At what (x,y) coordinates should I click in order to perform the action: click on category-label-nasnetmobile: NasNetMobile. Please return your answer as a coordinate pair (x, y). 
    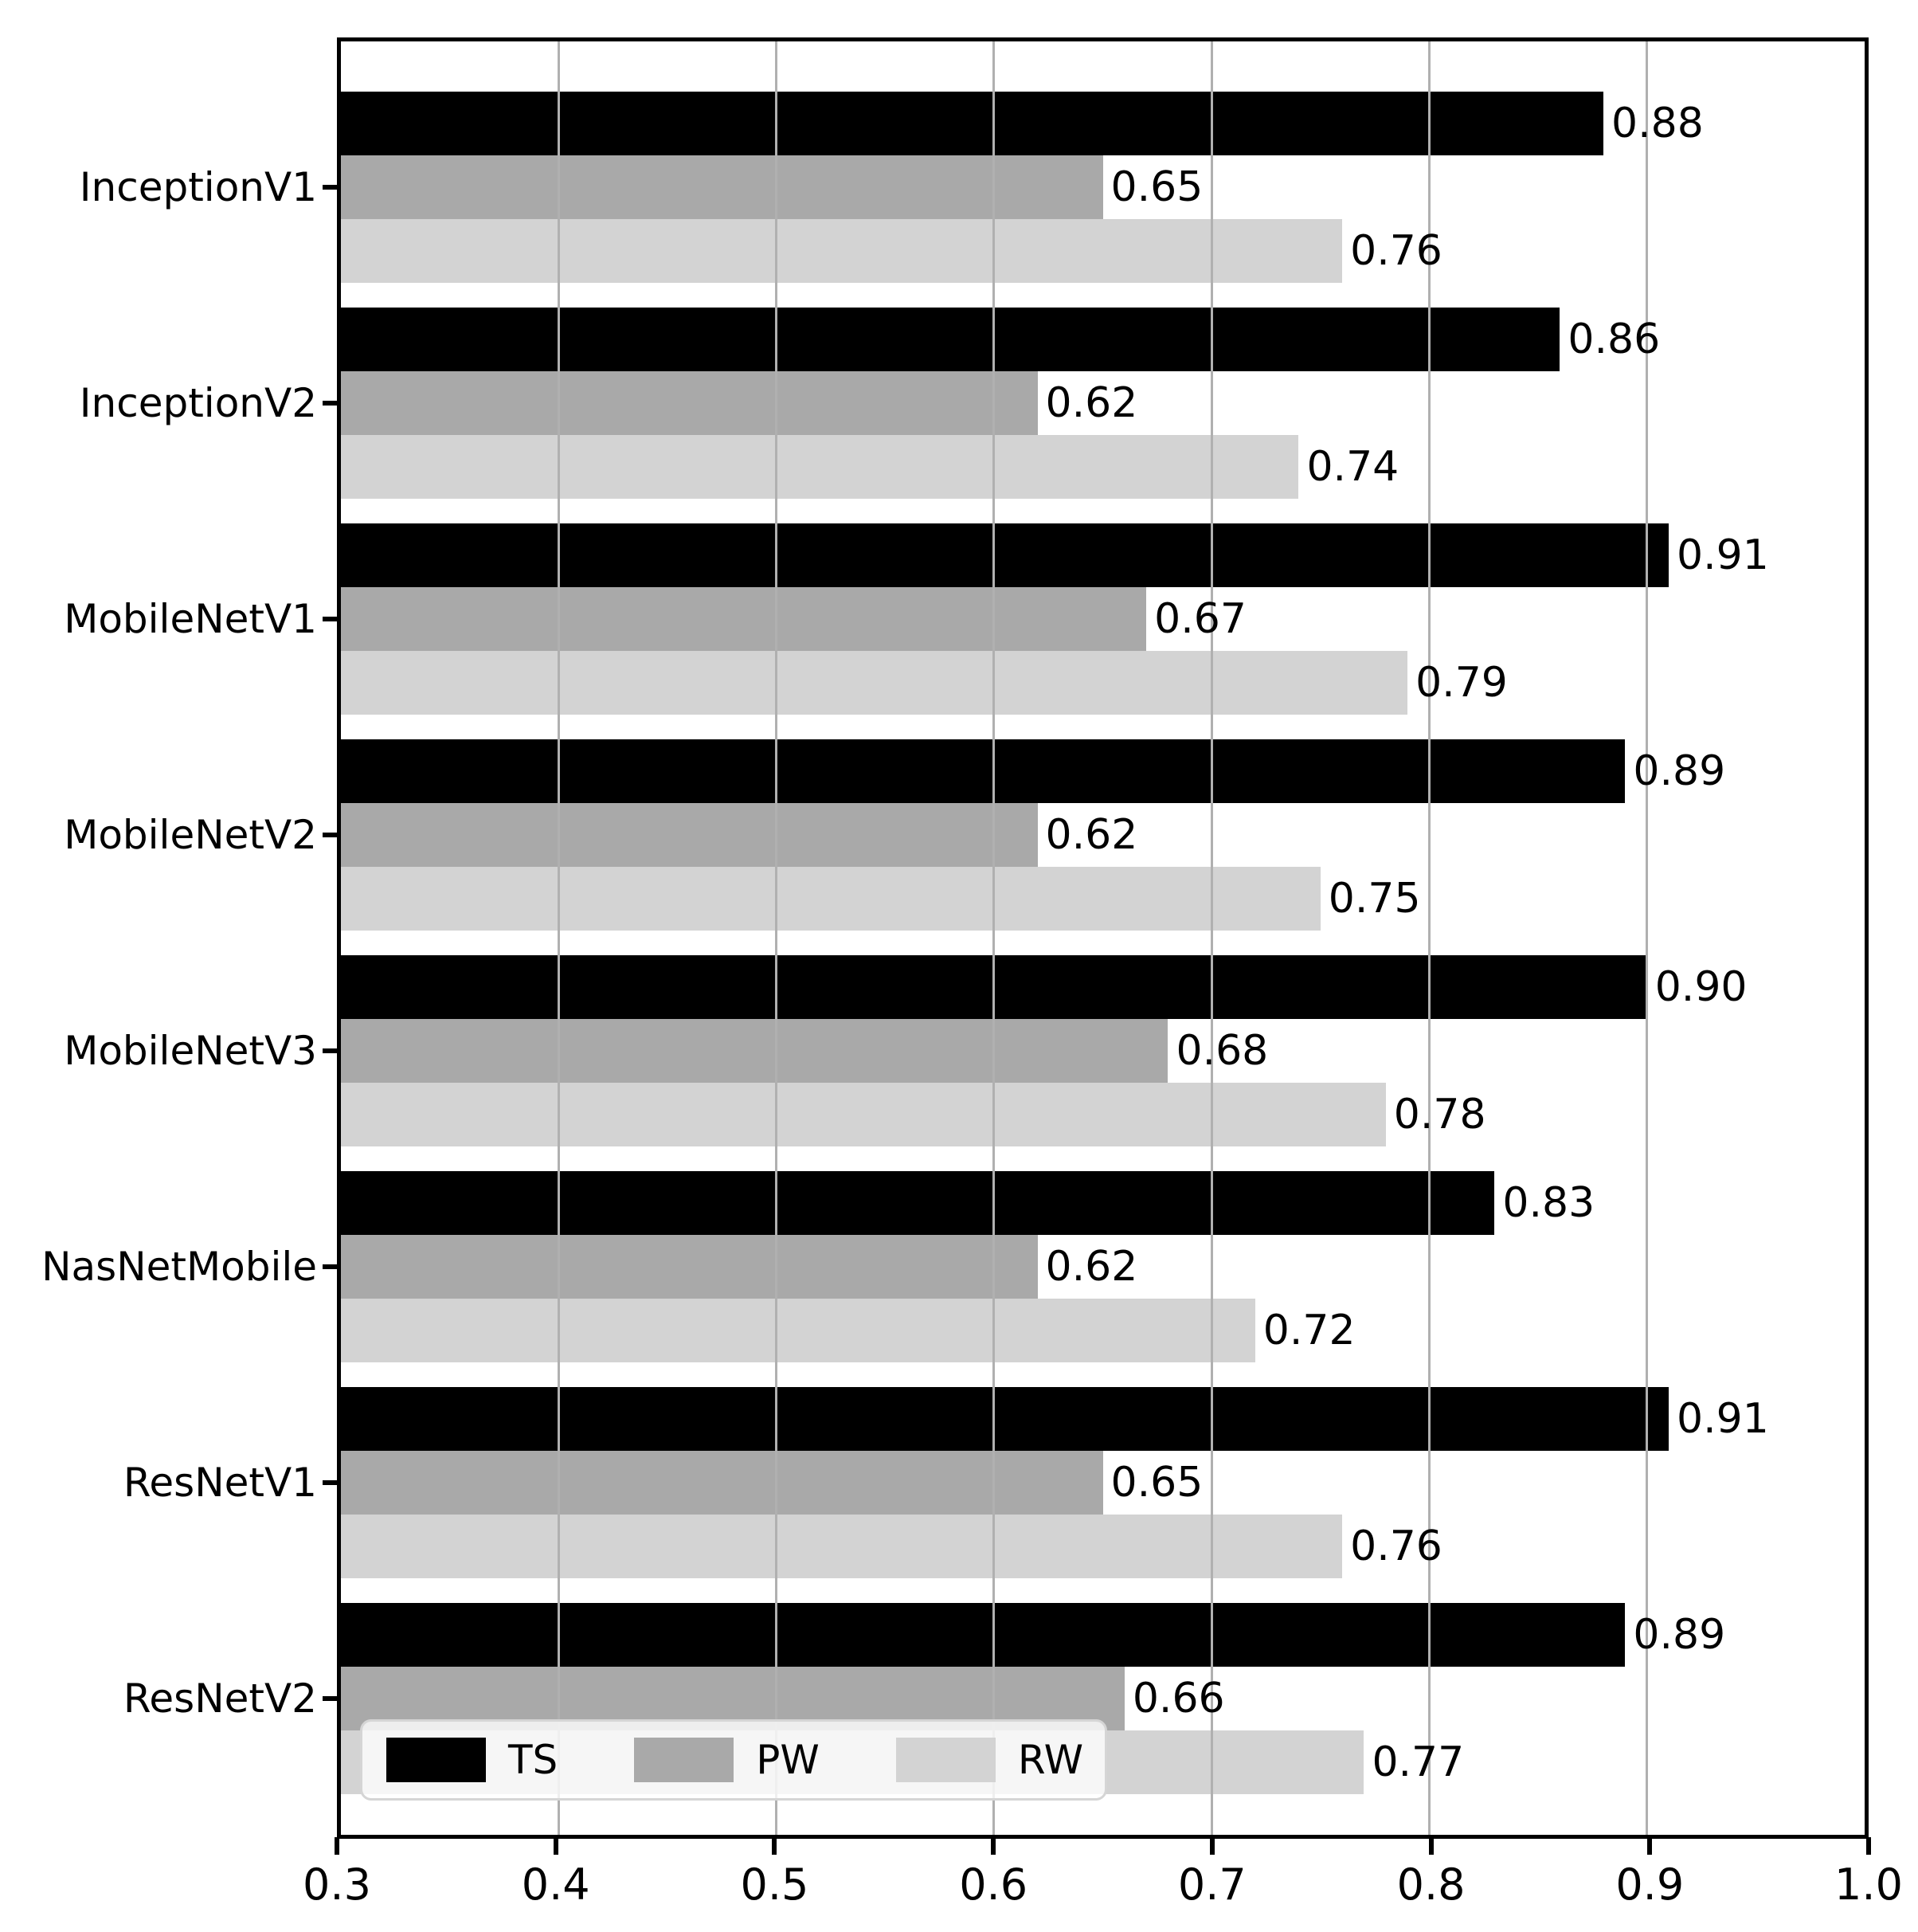
    Looking at the image, I should click on (179, 1267).